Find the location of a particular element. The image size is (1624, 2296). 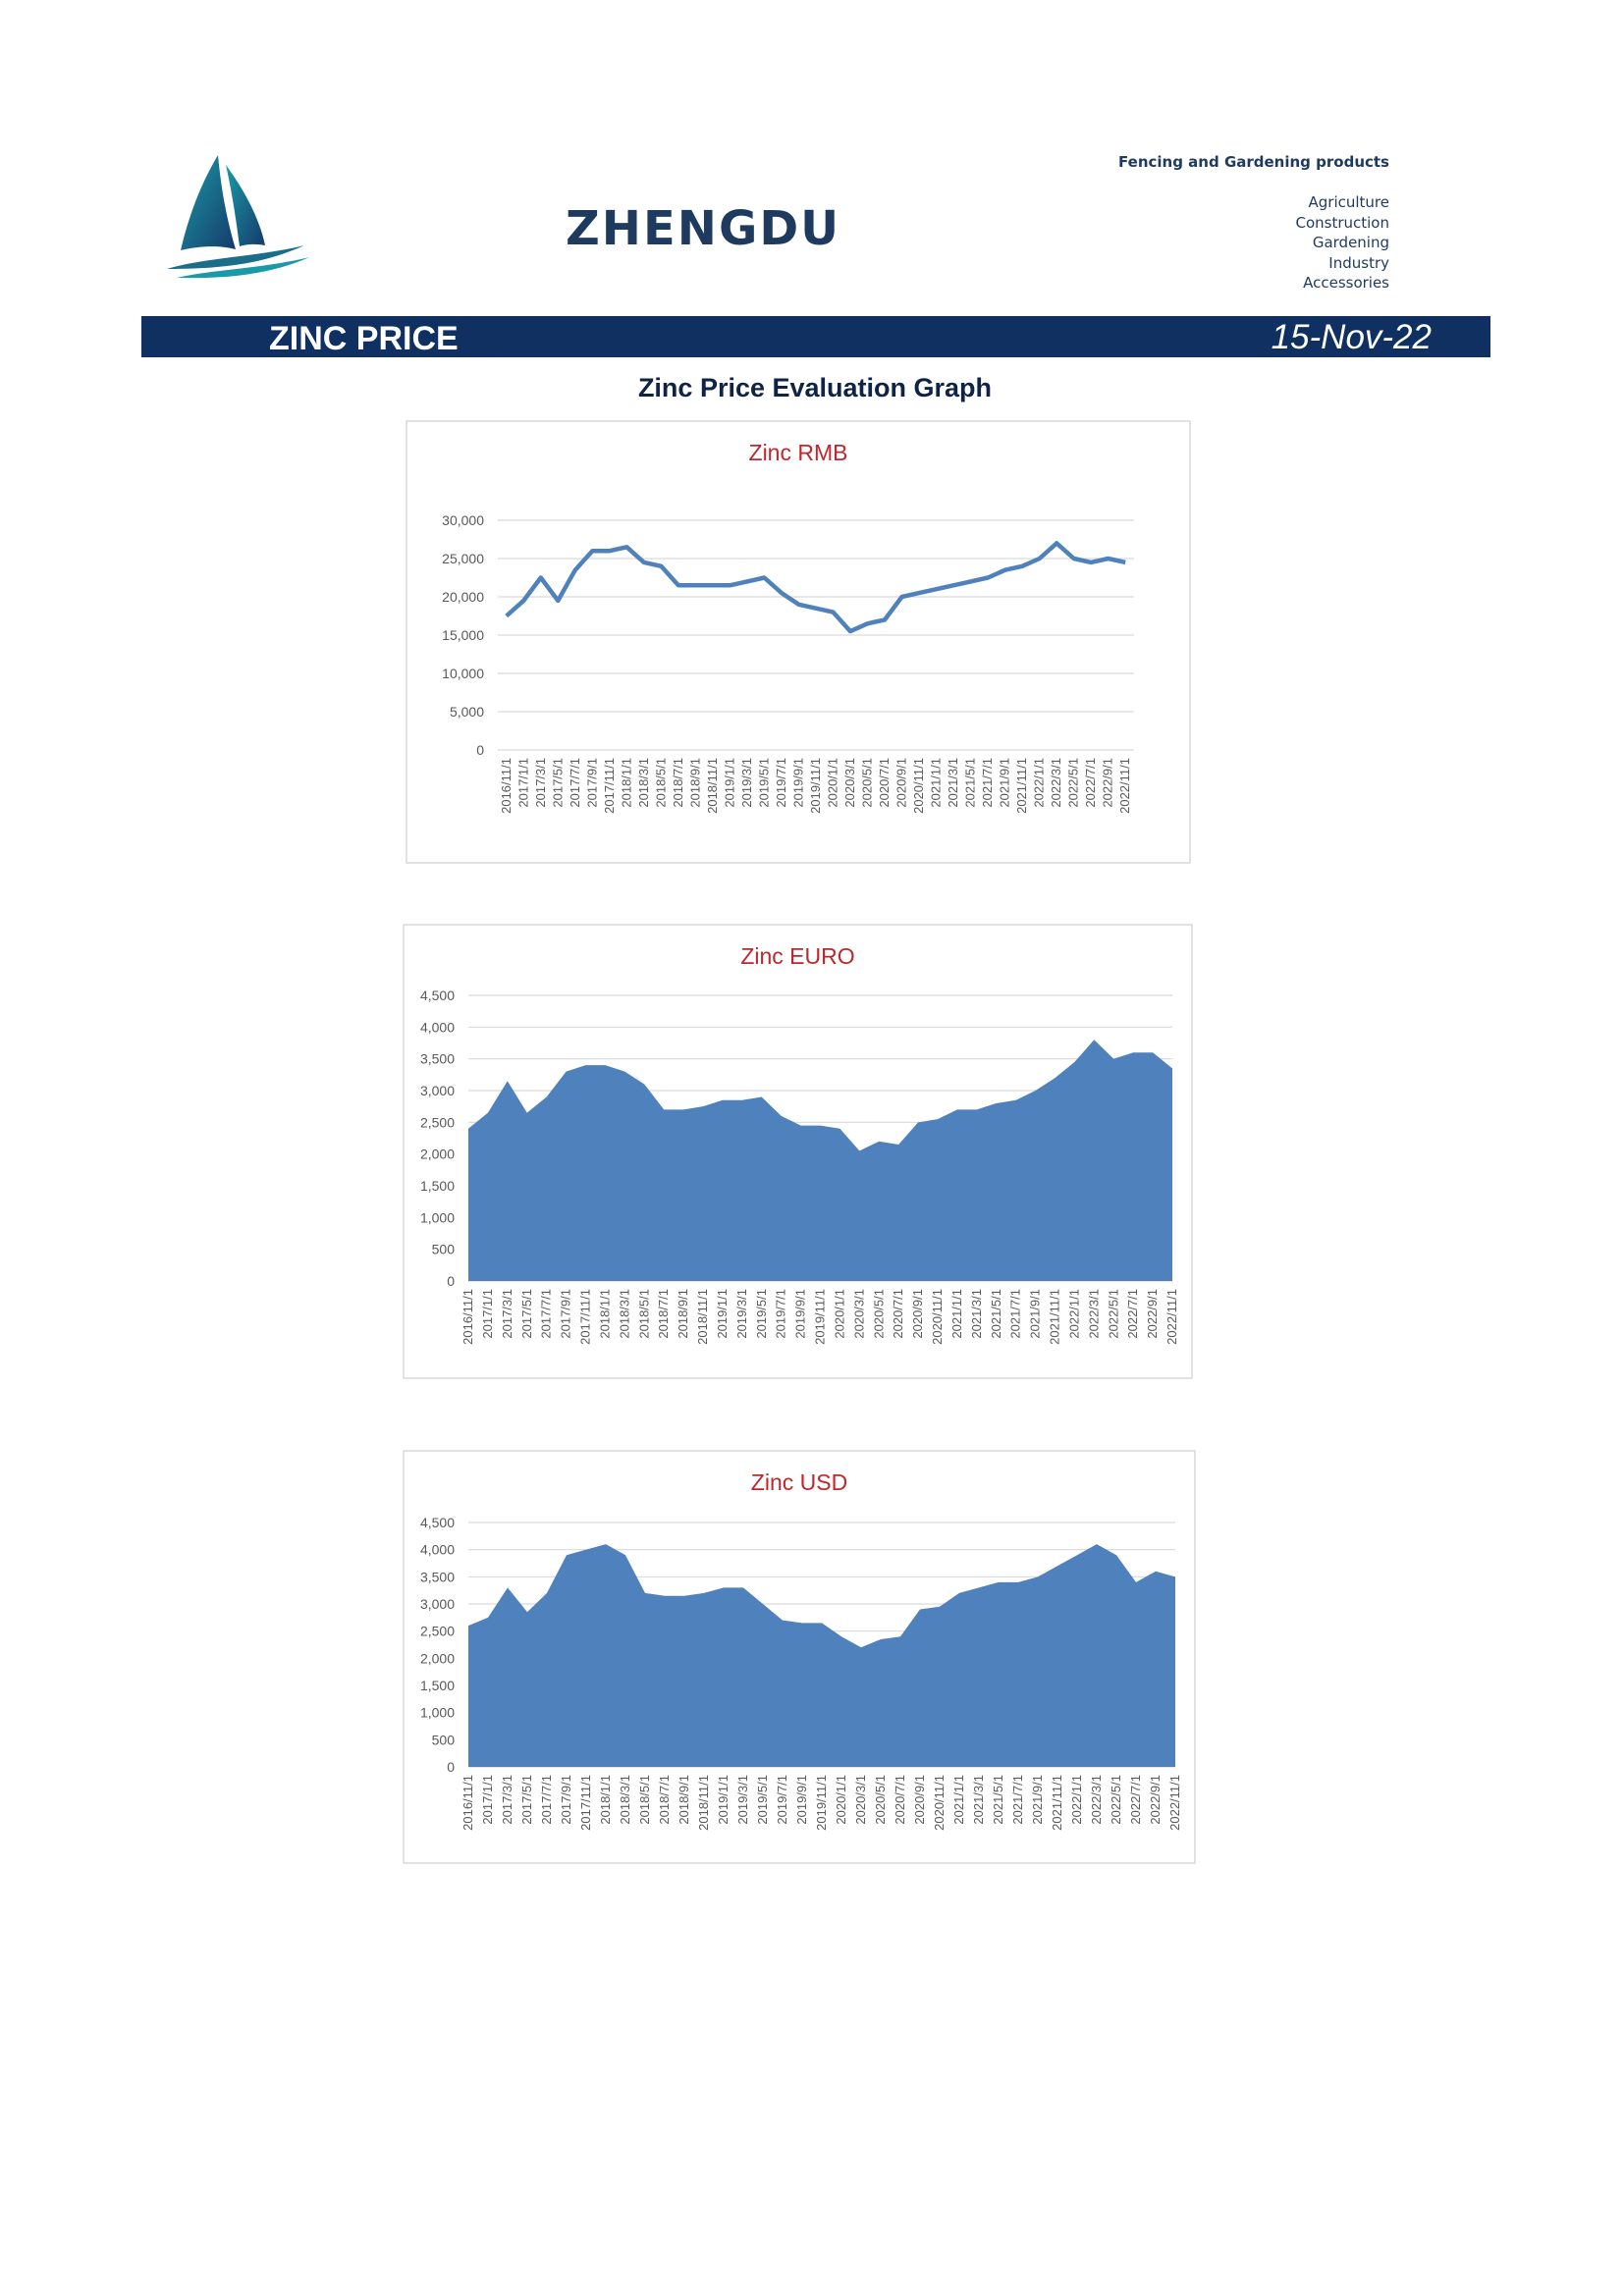

sector: Accessories is located at coordinates (1346, 283).